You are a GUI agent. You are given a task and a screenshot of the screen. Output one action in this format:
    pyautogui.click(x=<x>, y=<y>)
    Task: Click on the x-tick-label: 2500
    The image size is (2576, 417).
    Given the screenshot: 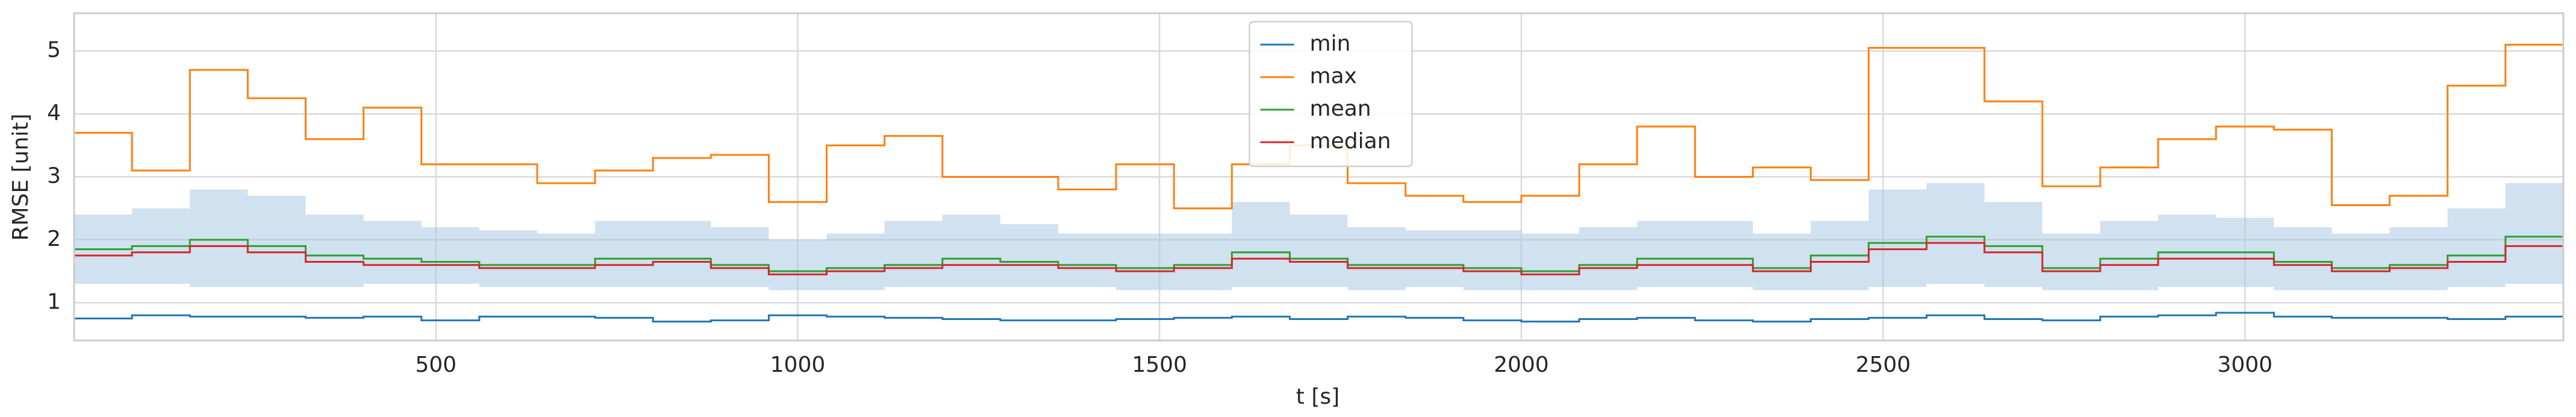 What is the action you would take?
    pyautogui.click(x=1883, y=365)
    